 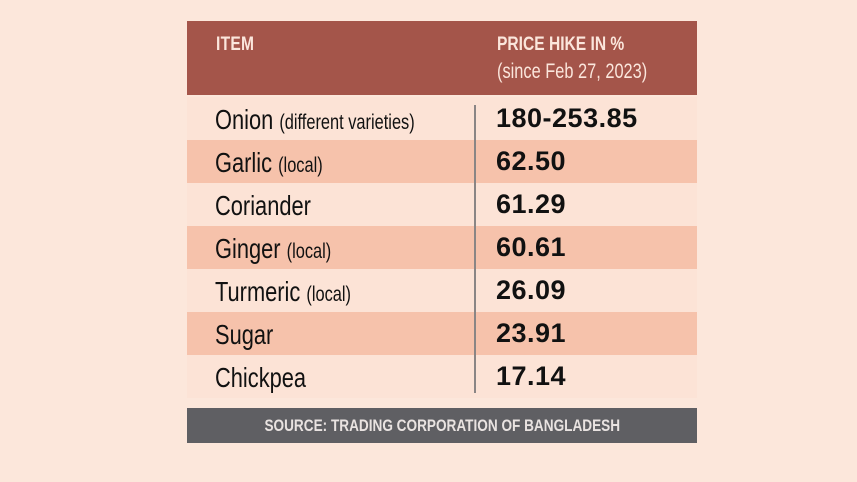 I want to click on table-row: Sugar 23.91, so click(x=442, y=333).